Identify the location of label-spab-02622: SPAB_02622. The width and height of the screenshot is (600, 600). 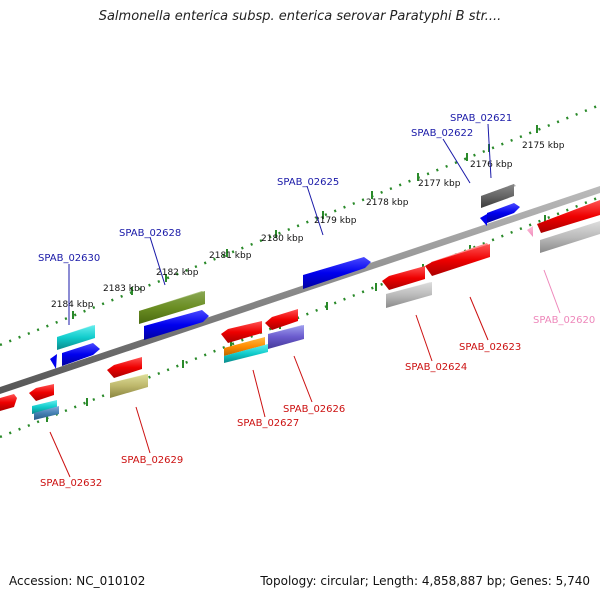
(442, 133).